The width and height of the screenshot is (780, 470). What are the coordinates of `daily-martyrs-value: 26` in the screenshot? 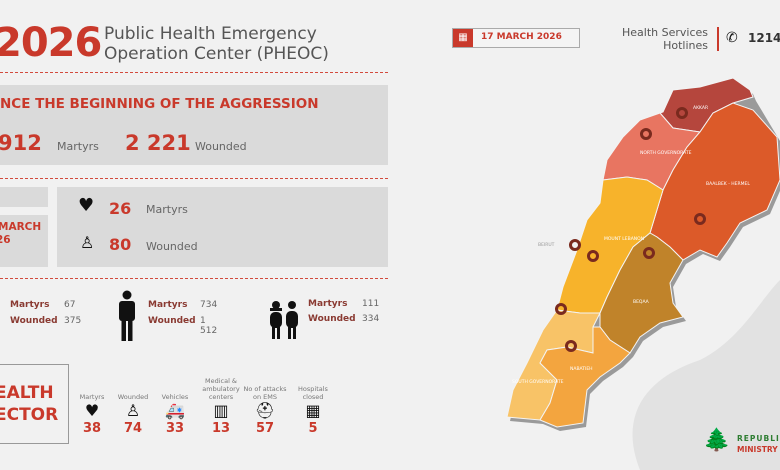 It's located at (120, 208).